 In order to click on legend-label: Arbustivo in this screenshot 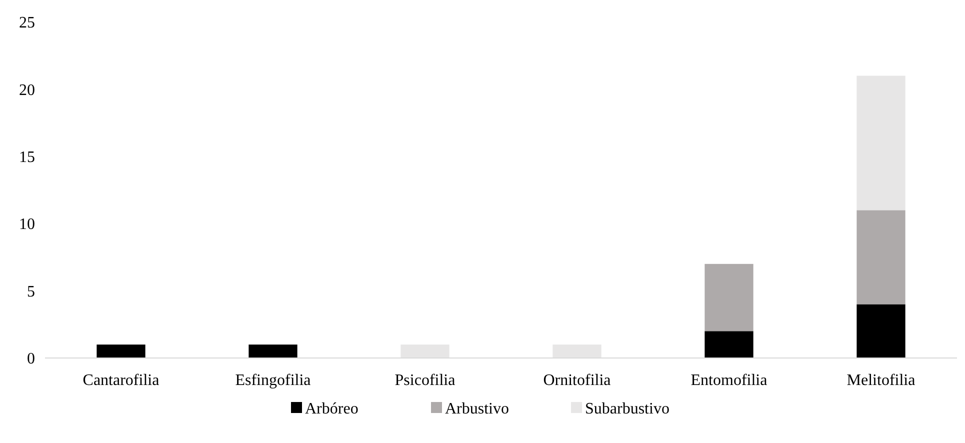, I will do `click(477, 409)`.